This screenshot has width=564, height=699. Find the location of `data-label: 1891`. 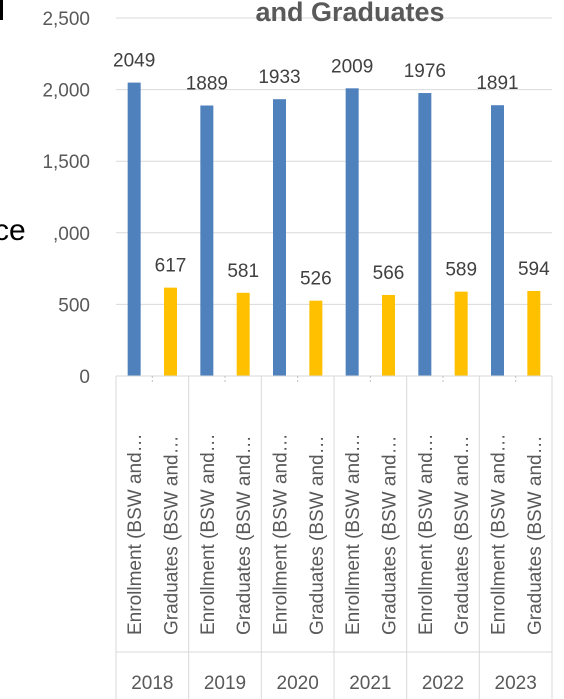

data-label: 1891 is located at coordinates (497, 83).